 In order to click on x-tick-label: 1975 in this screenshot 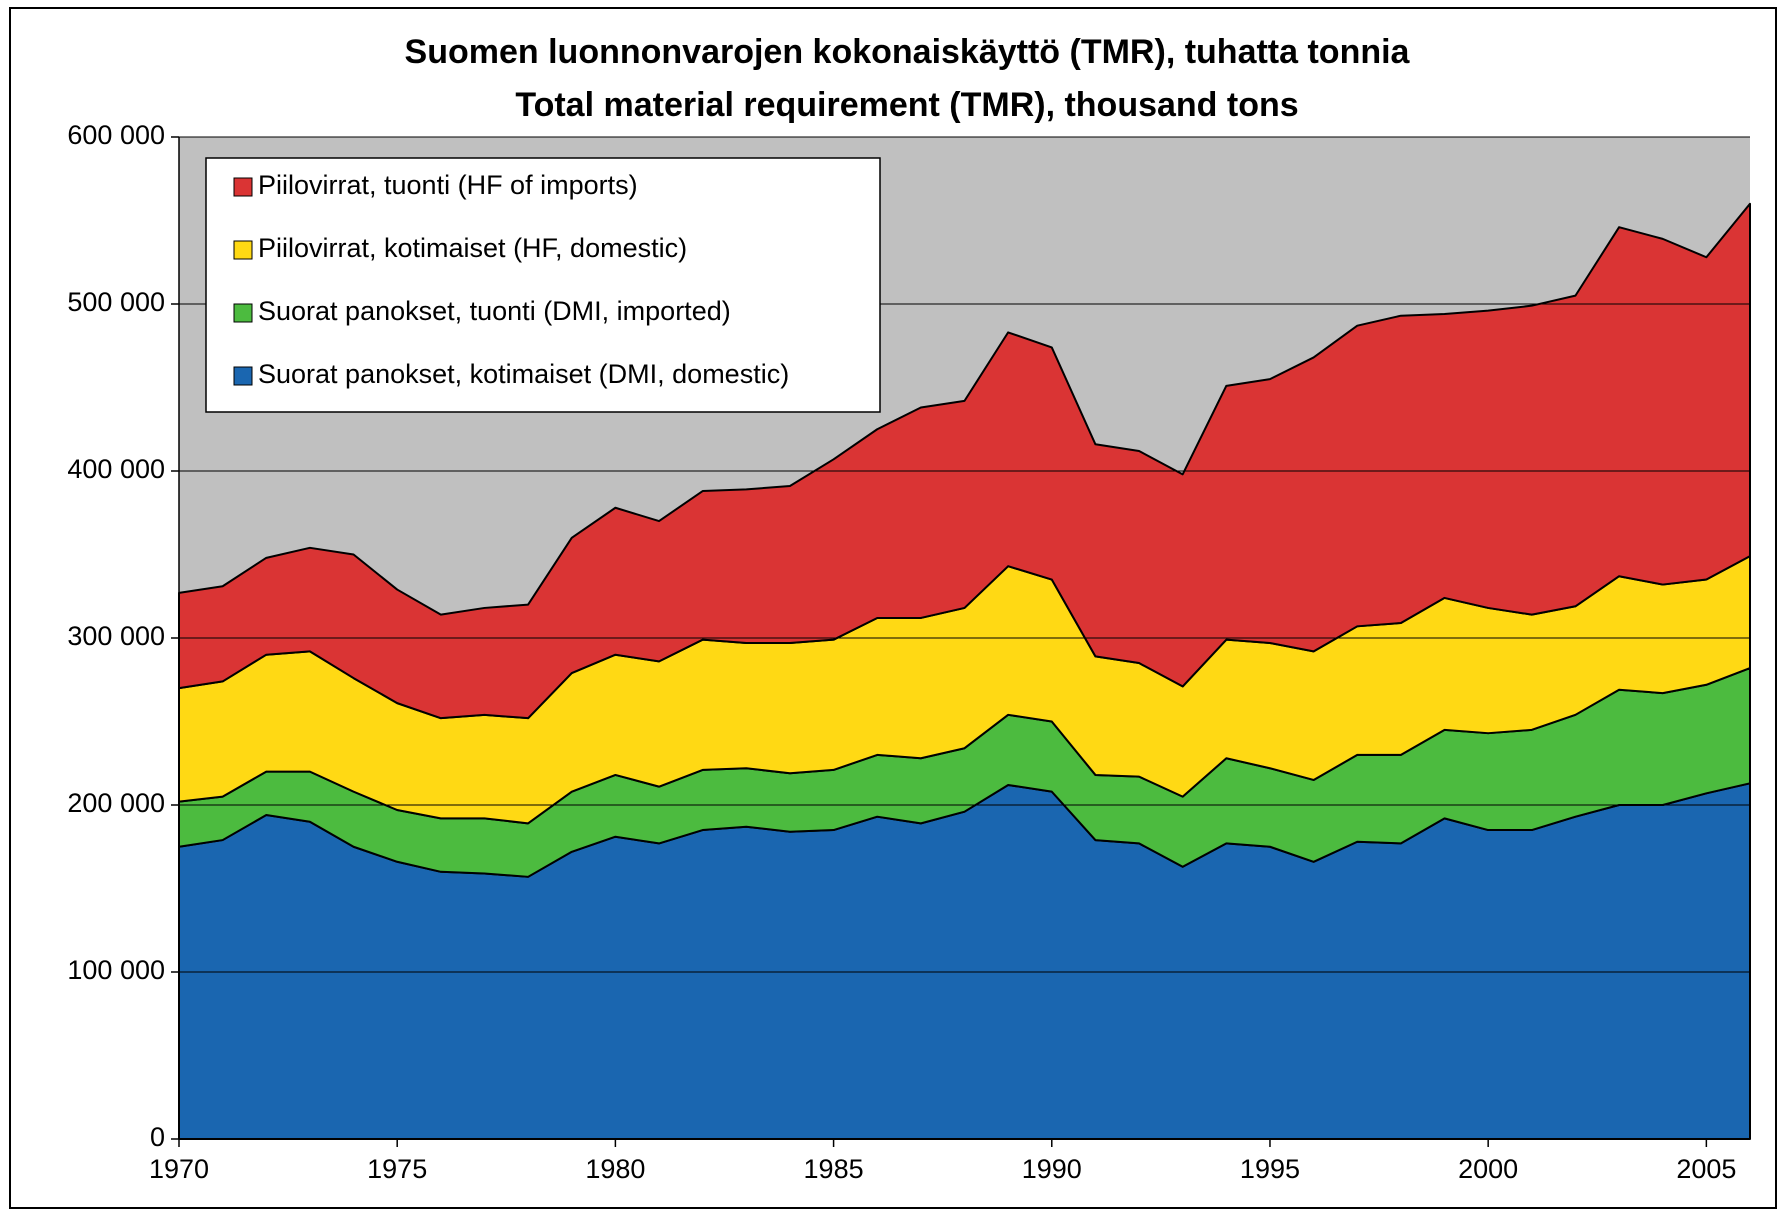, I will do `click(397, 1169)`.